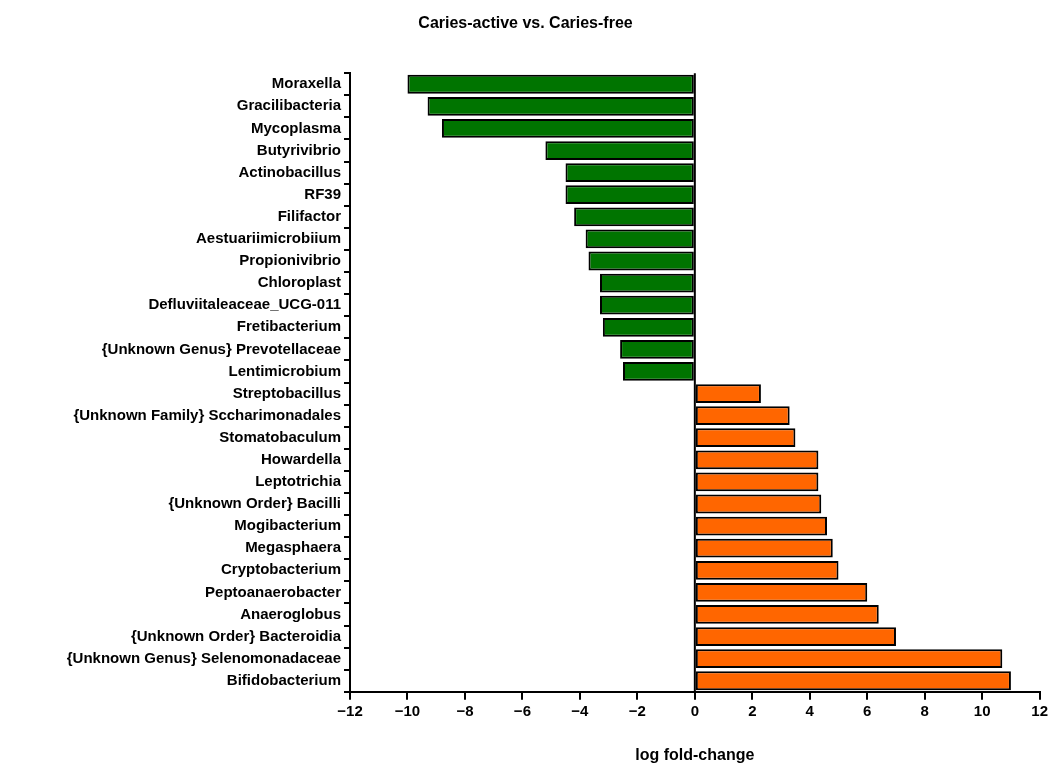 The width and height of the screenshot is (1051, 769). What do you see at coordinates (350, 710) in the screenshot?
I see `x-tick-label: −12` at bounding box center [350, 710].